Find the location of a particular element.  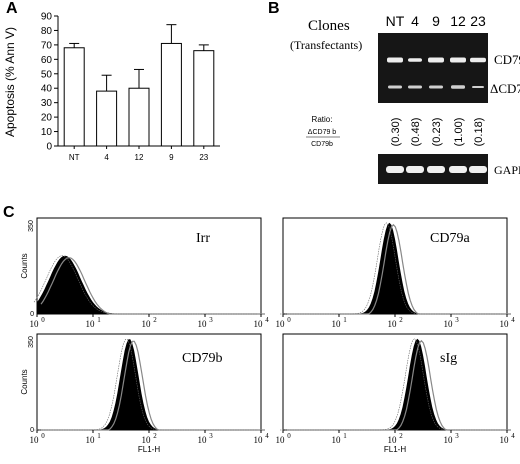

gapdh-label: GAPDH is located at coordinates (507, 170).